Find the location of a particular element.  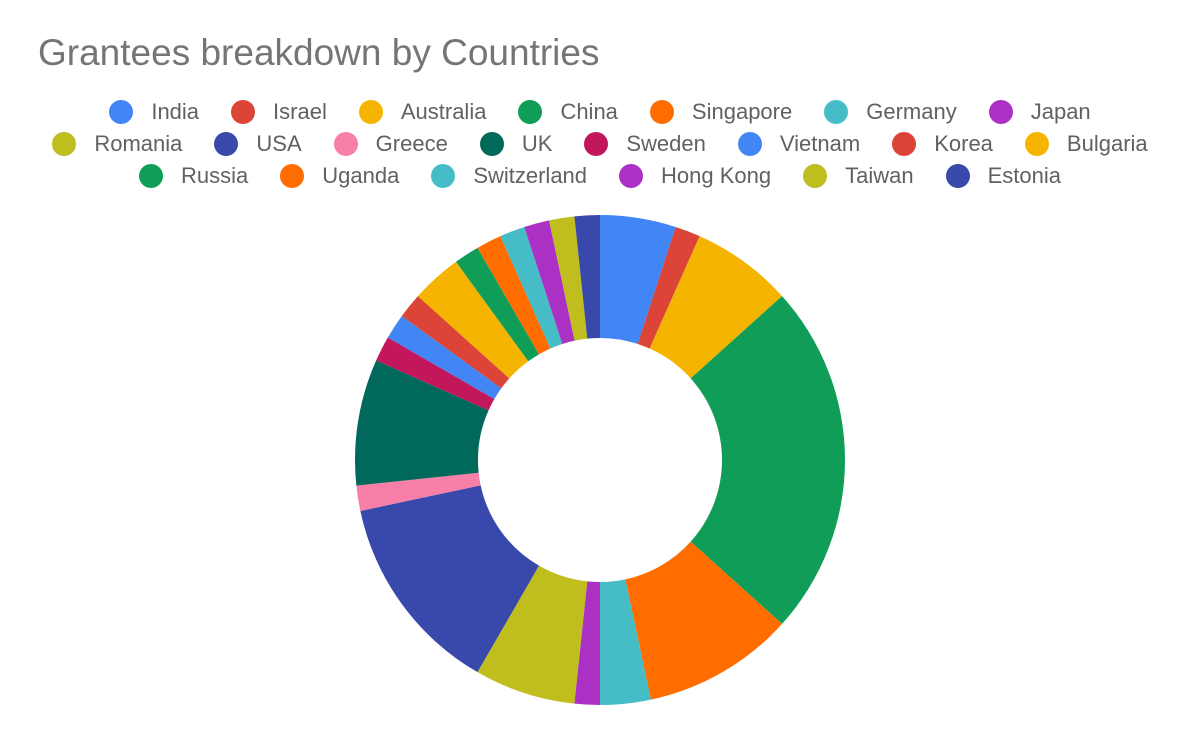

legend-label: Taiwan is located at coordinates (879, 175).